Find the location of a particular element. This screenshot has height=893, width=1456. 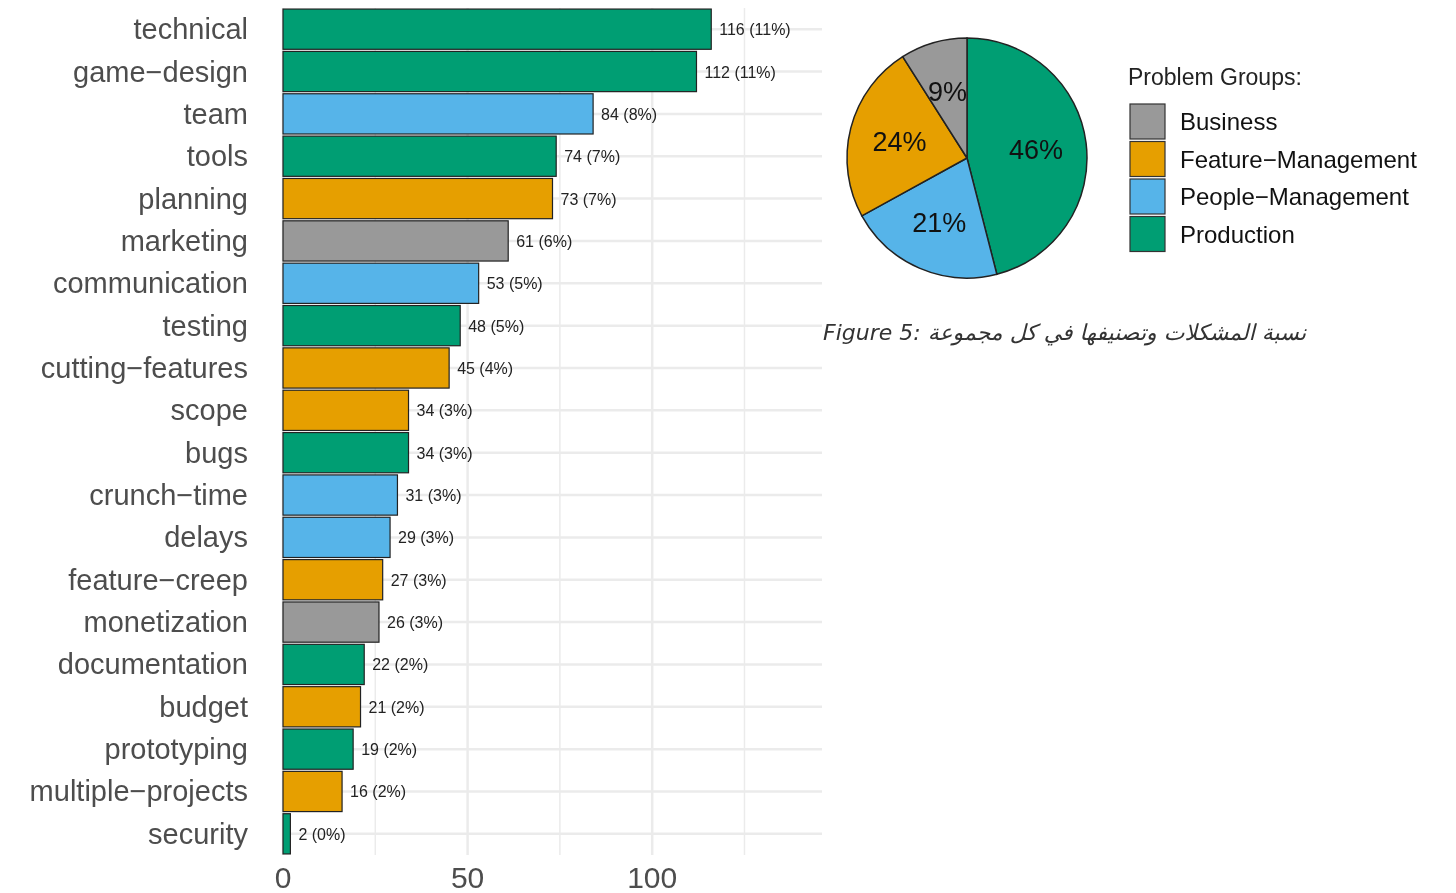

data-label: 74 (7%) is located at coordinates (592, 157).